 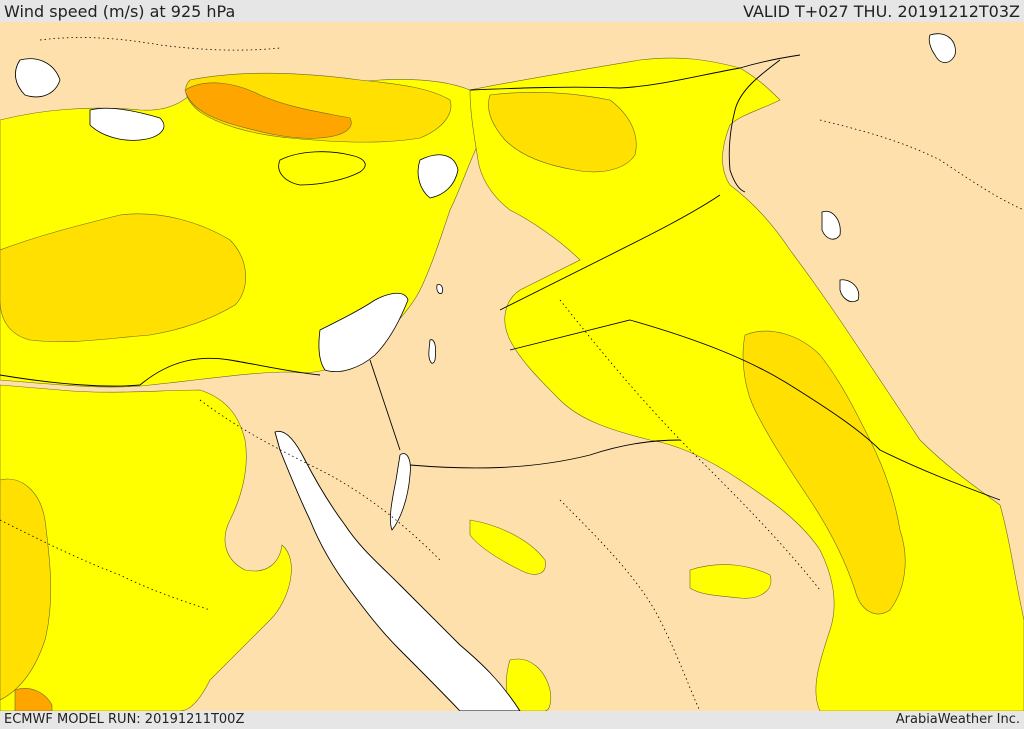 What do you see at coordinates (322, 168) in the screenshot?
I see `cyprus-island` at bounding box center [322, 168].